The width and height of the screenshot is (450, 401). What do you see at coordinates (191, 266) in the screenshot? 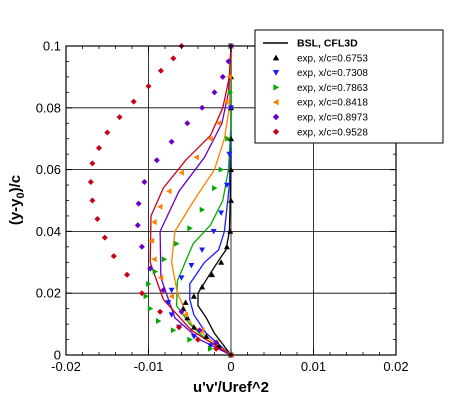
I see `data-marker-s2-p7` at bounding box center [191, 266].